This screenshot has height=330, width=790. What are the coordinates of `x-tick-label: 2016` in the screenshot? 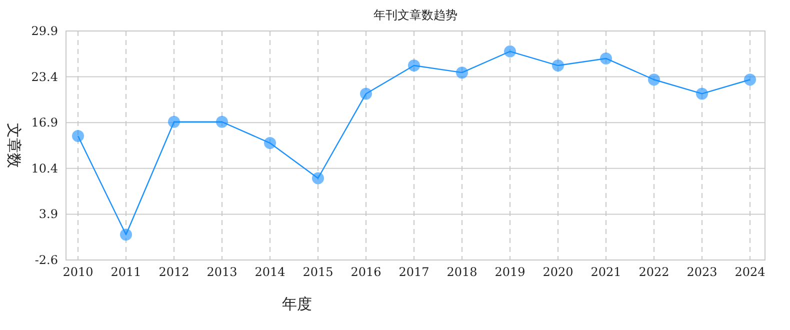 It's located at (366, 272).